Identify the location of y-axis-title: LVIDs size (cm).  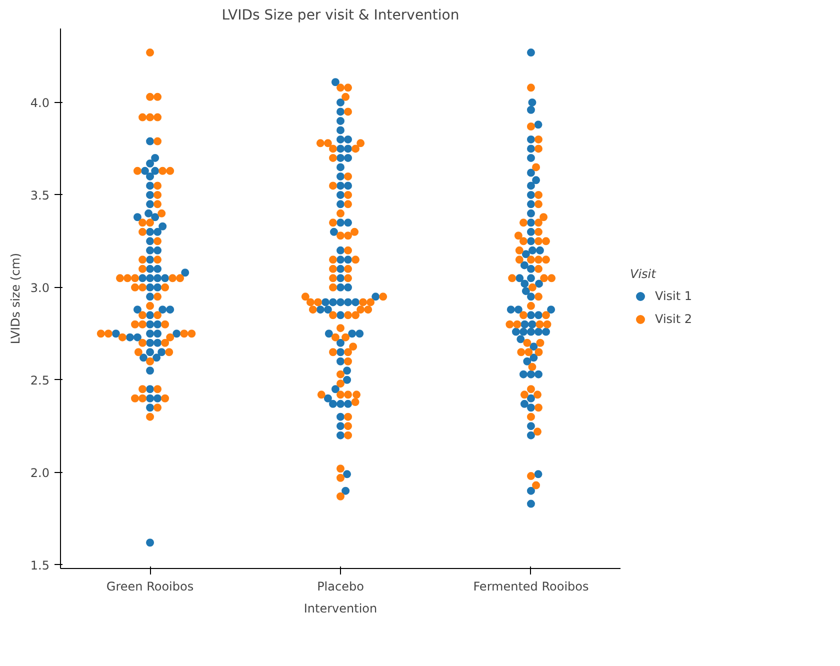
(15, 298).